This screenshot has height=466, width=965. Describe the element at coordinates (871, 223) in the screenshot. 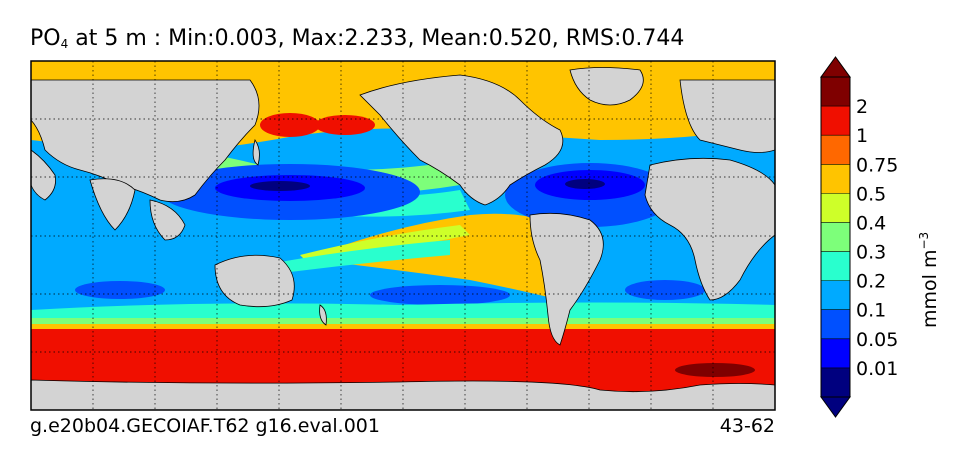

I see `colorbar-tick-label: 0.4` at that location.